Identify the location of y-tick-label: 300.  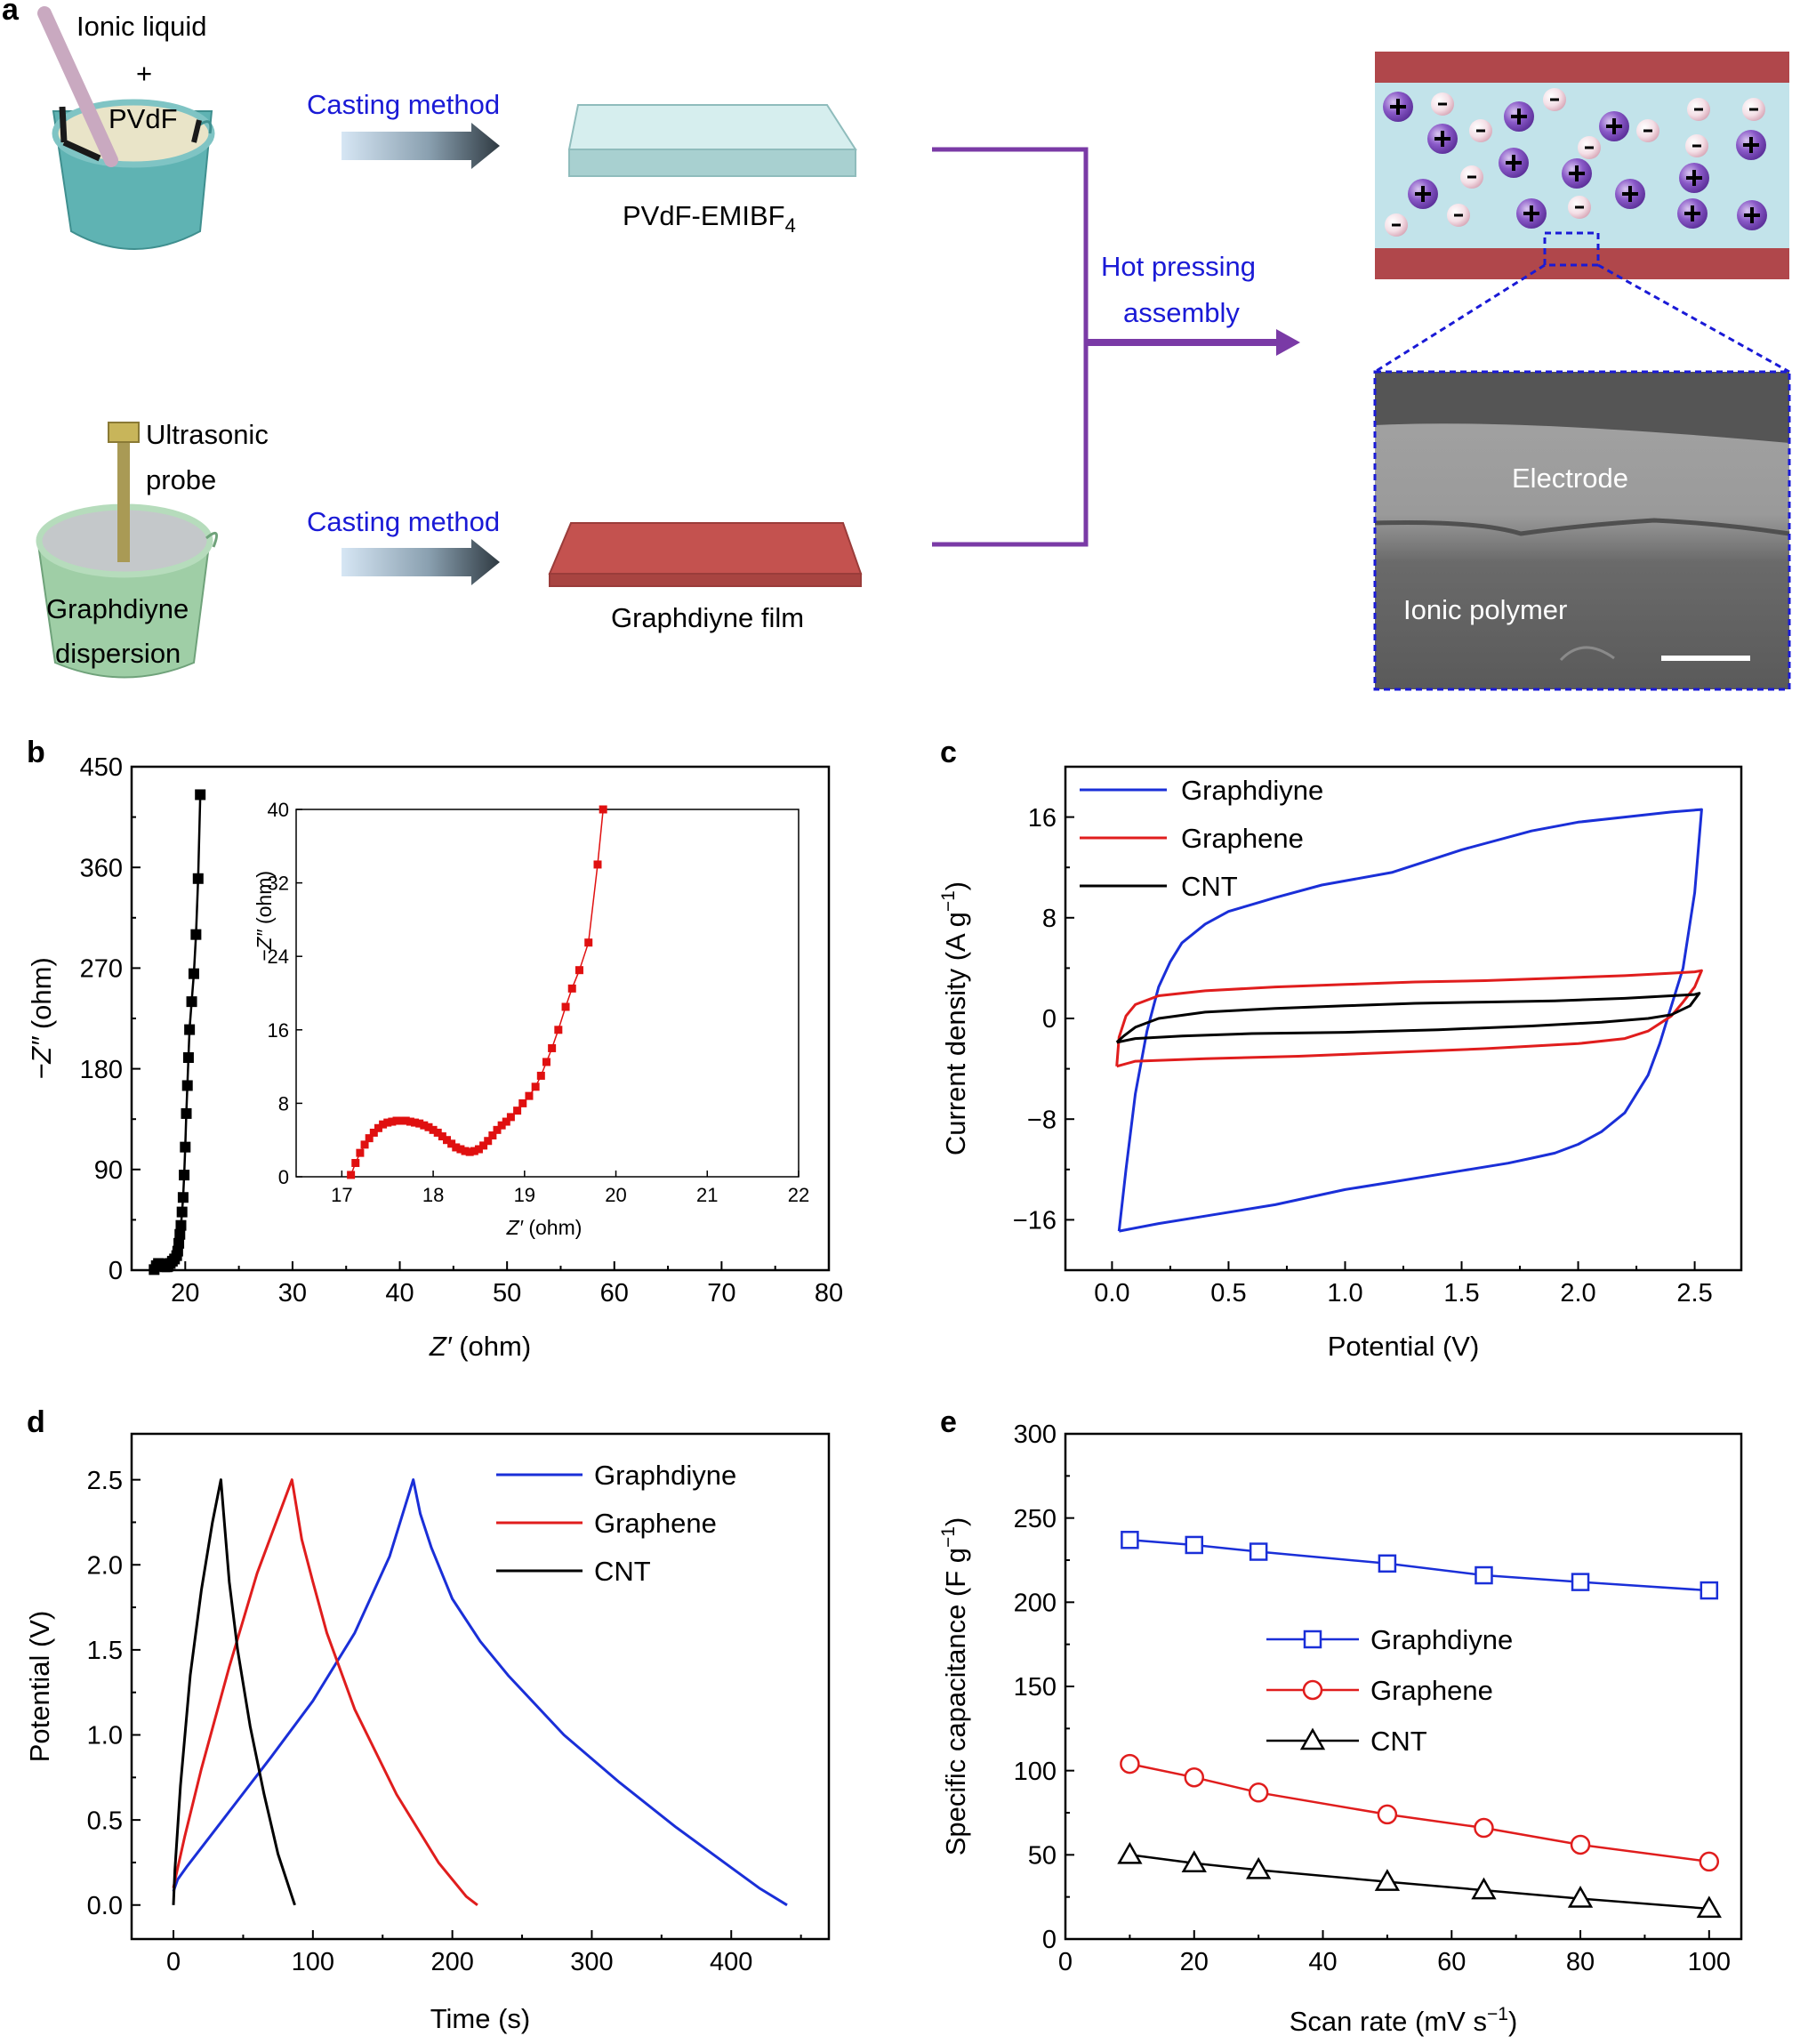
(1035, 1435).